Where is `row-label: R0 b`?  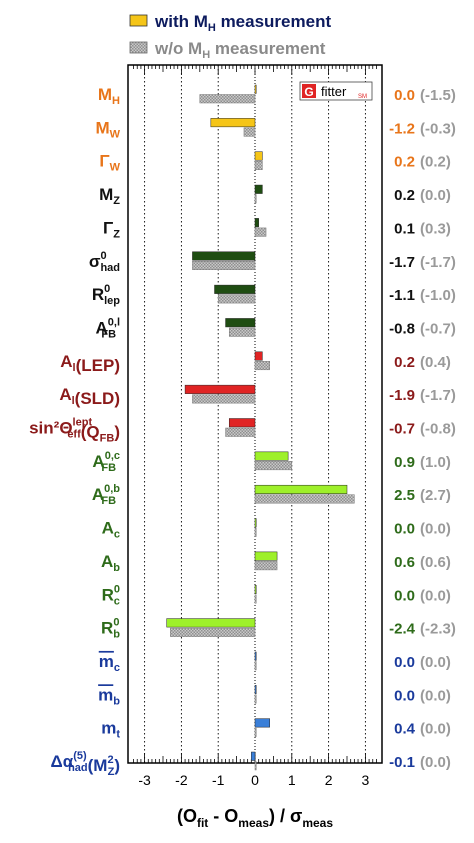 row-label: R0 b is located at coordinates (110, 629).